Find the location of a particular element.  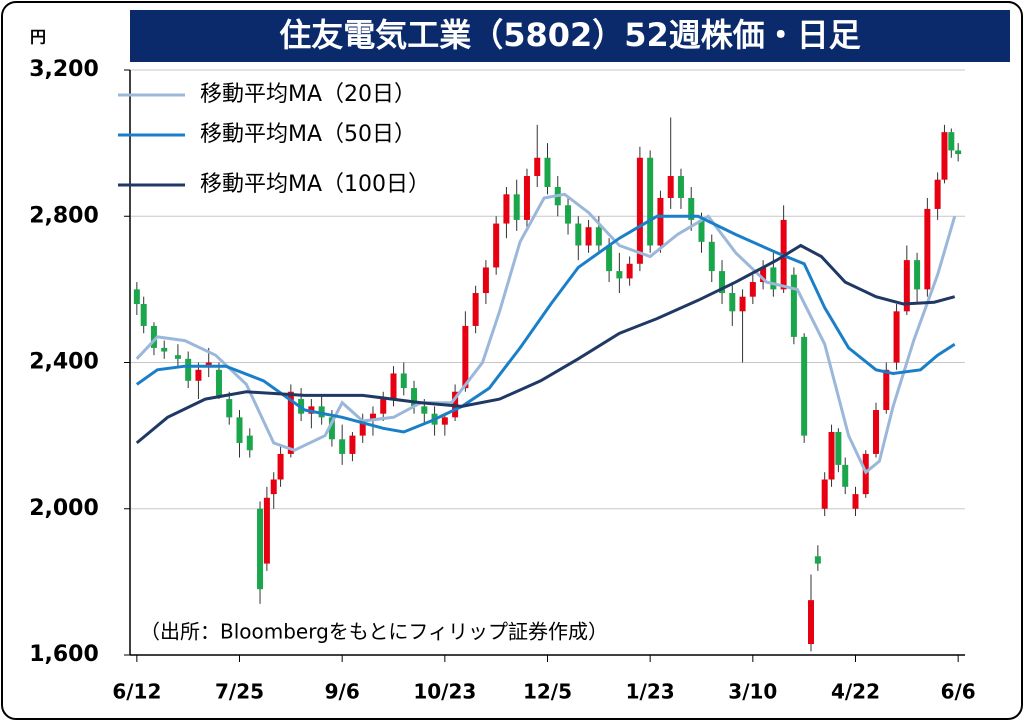

x-tick-label: 7/25 is located at coordinates (239, 692).